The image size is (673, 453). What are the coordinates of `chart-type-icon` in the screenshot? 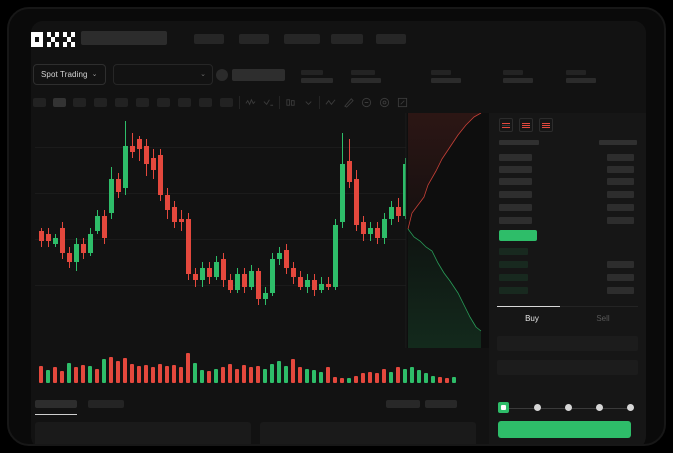 It's located at (290, 102).